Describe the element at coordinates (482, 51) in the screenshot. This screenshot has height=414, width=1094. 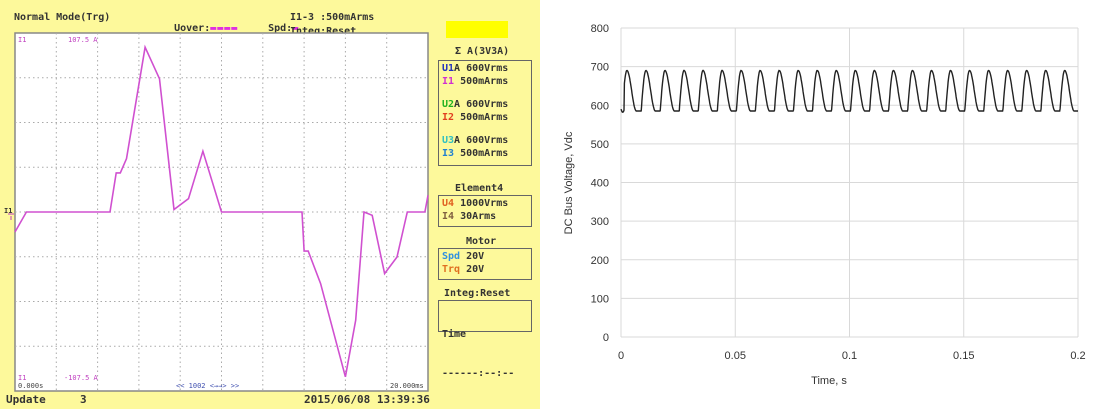
I see `sigma-title: Σ A(3V3A)` at that location.